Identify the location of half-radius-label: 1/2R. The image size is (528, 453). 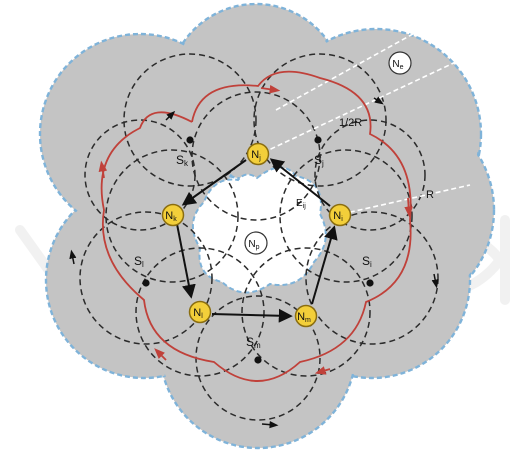
(350, 123).